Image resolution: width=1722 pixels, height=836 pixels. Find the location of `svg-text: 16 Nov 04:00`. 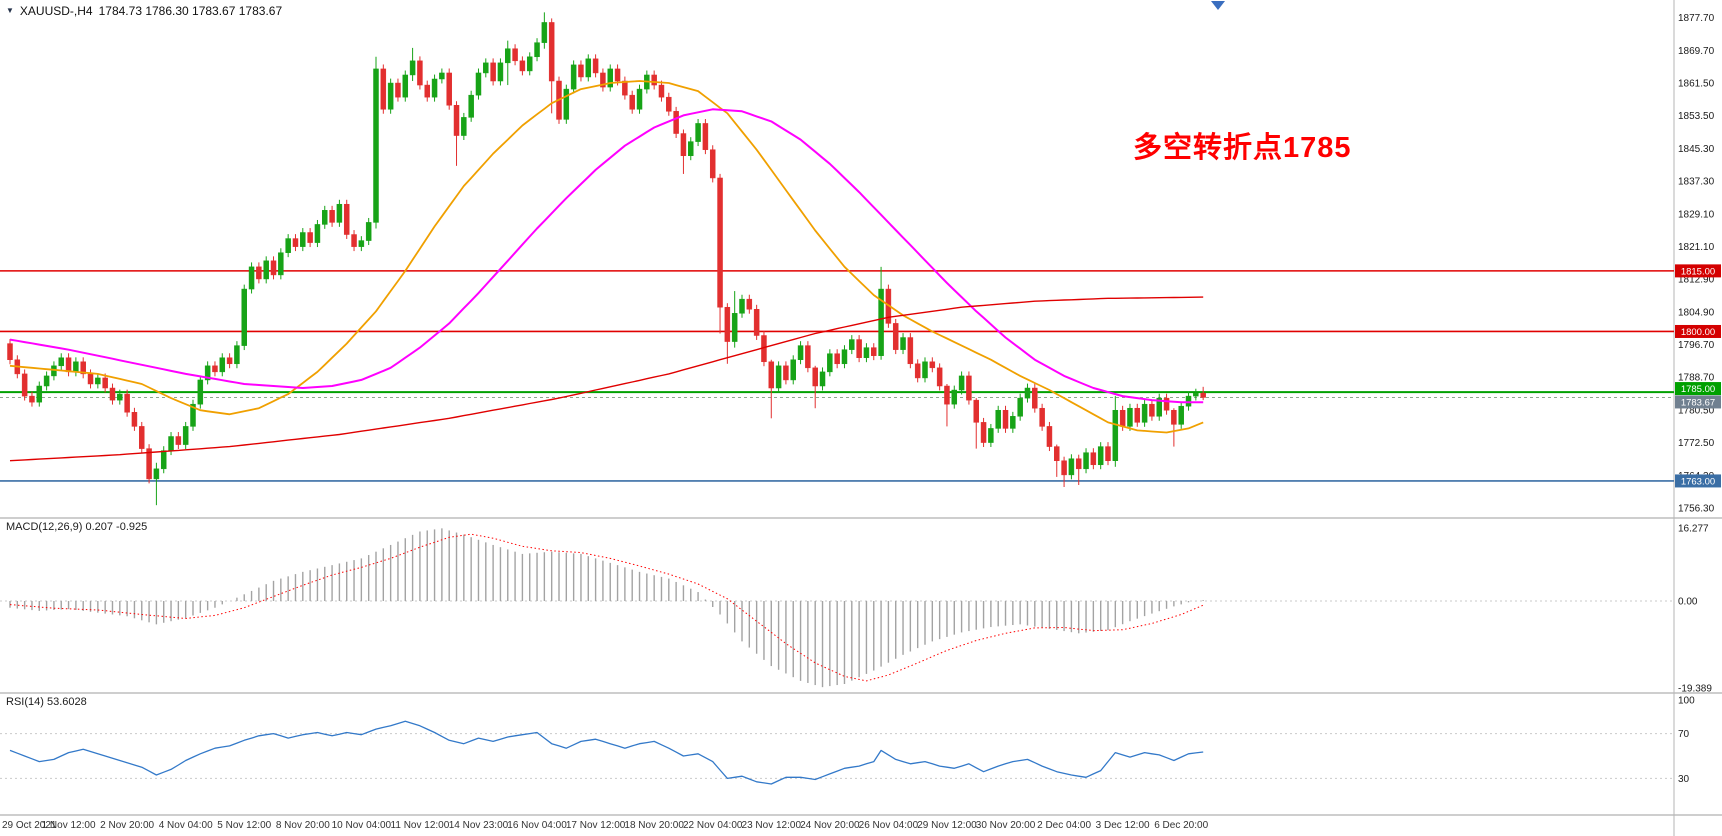

svg-text: 16 Nov 04:00 is located at coordinates (537, 825).